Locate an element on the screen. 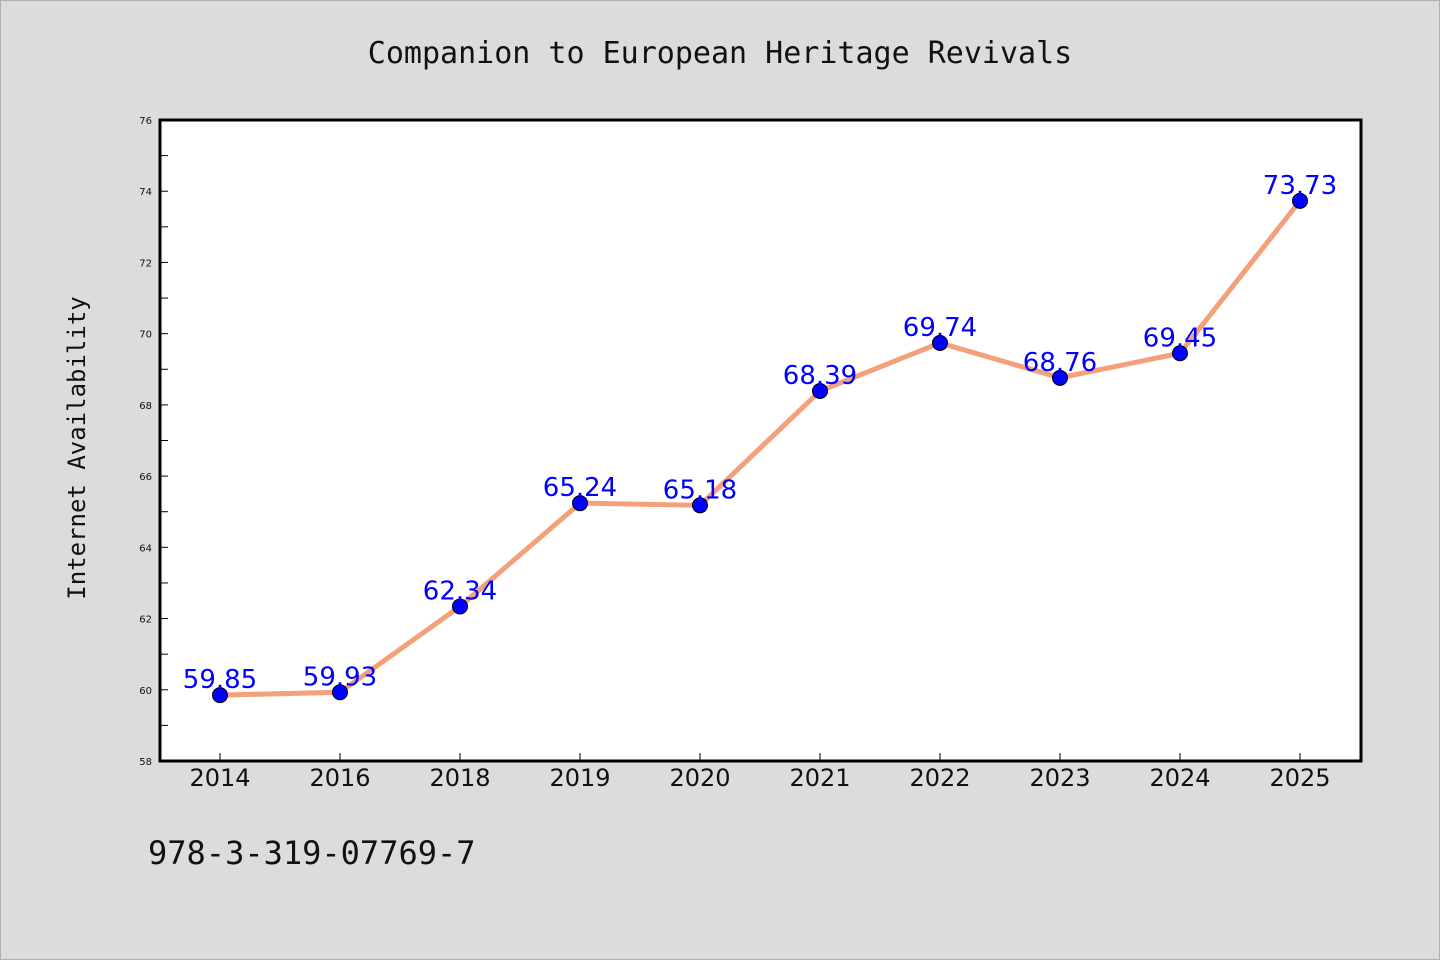 The height and width of the screenshot is (960, 1440). x-tick-label: 2014 is located at coordinates (219, 778).